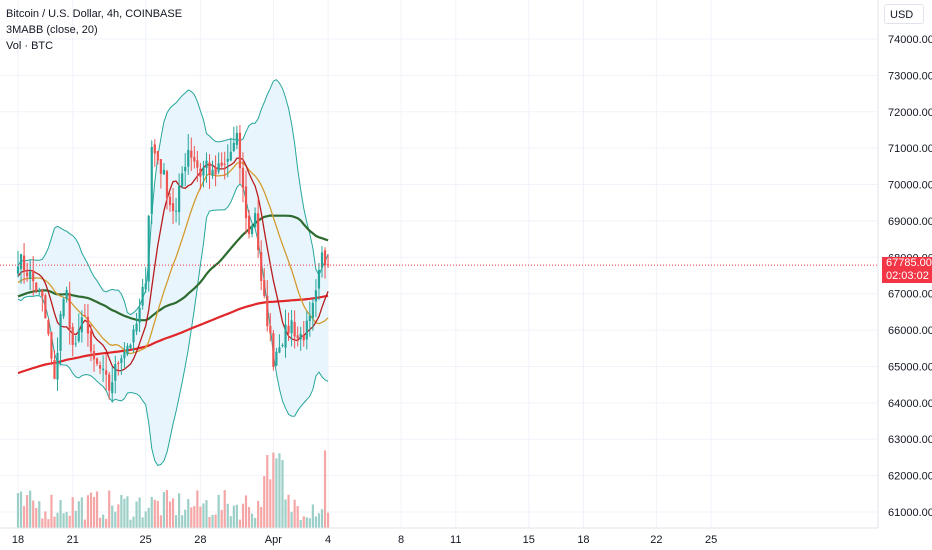  What do you see at coordinates (173, 334) in the screenshot?
I see `ma-long-line` at bounding box center [173, 334].